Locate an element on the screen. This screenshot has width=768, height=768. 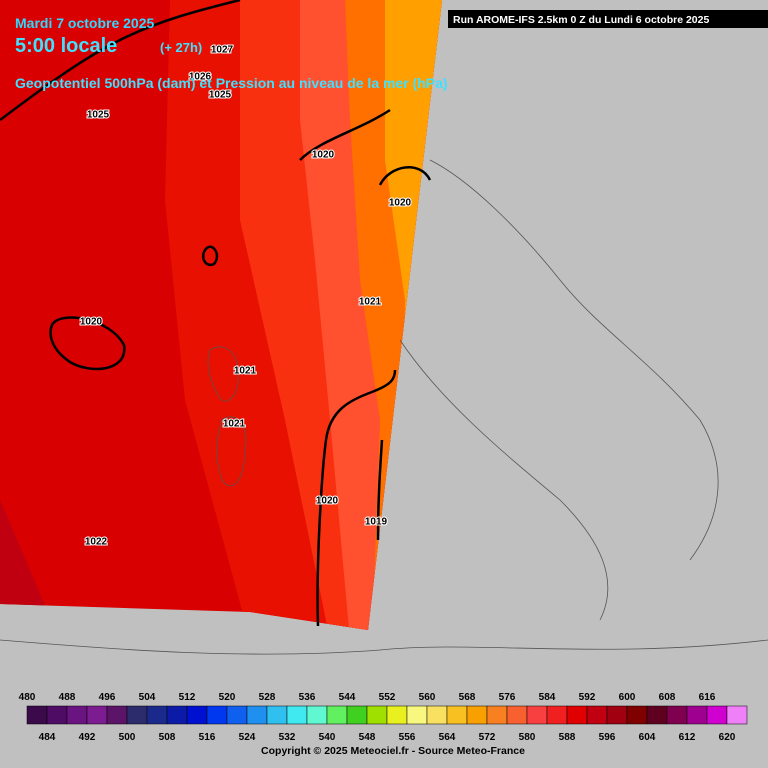
scale-label: 568 is located at coordinates (467, 697).